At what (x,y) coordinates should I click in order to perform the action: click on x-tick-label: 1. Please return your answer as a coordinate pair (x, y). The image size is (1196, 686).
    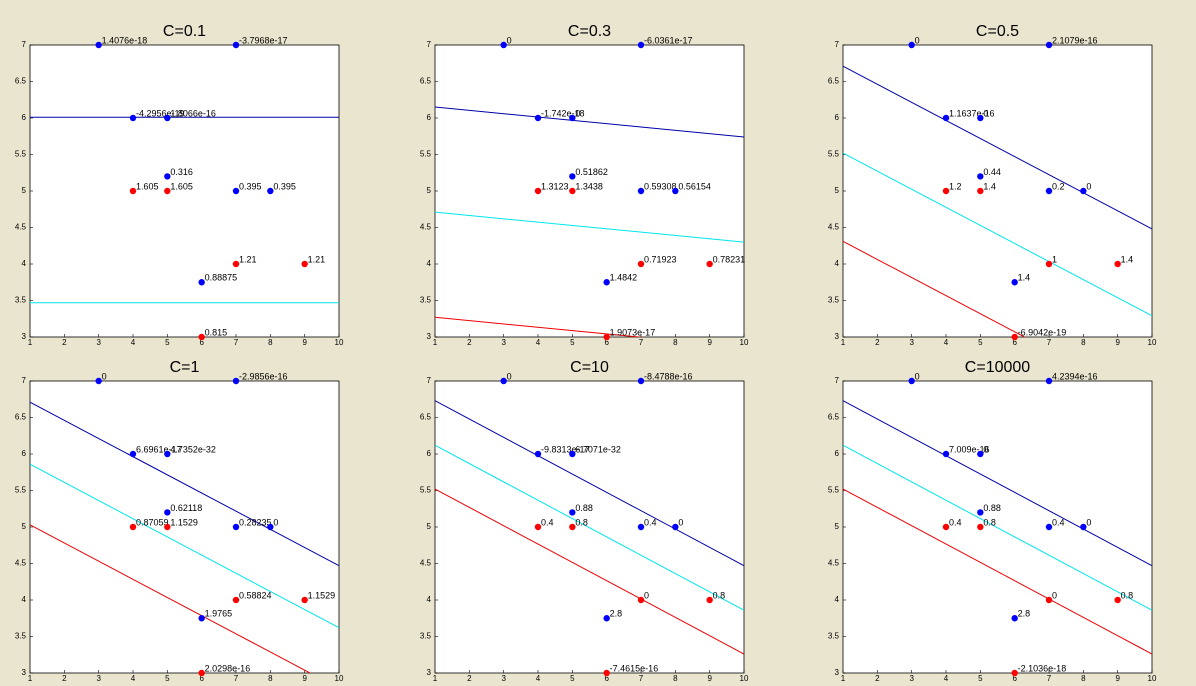
    Looking at the image, I should click on (843, 678).